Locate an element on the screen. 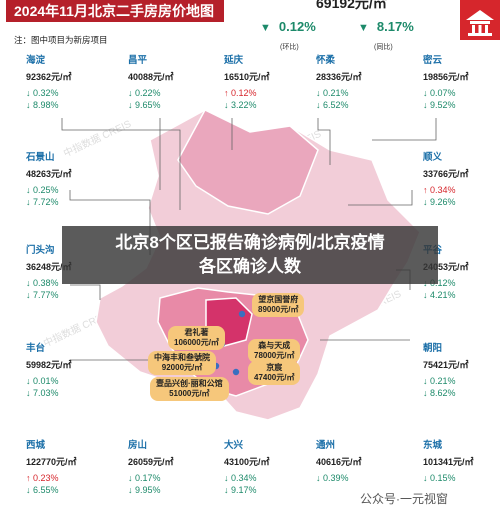 This screenshot has height=511, width=500. district-yoy: ↓ 8.62% is located at coordinates (439, 393).